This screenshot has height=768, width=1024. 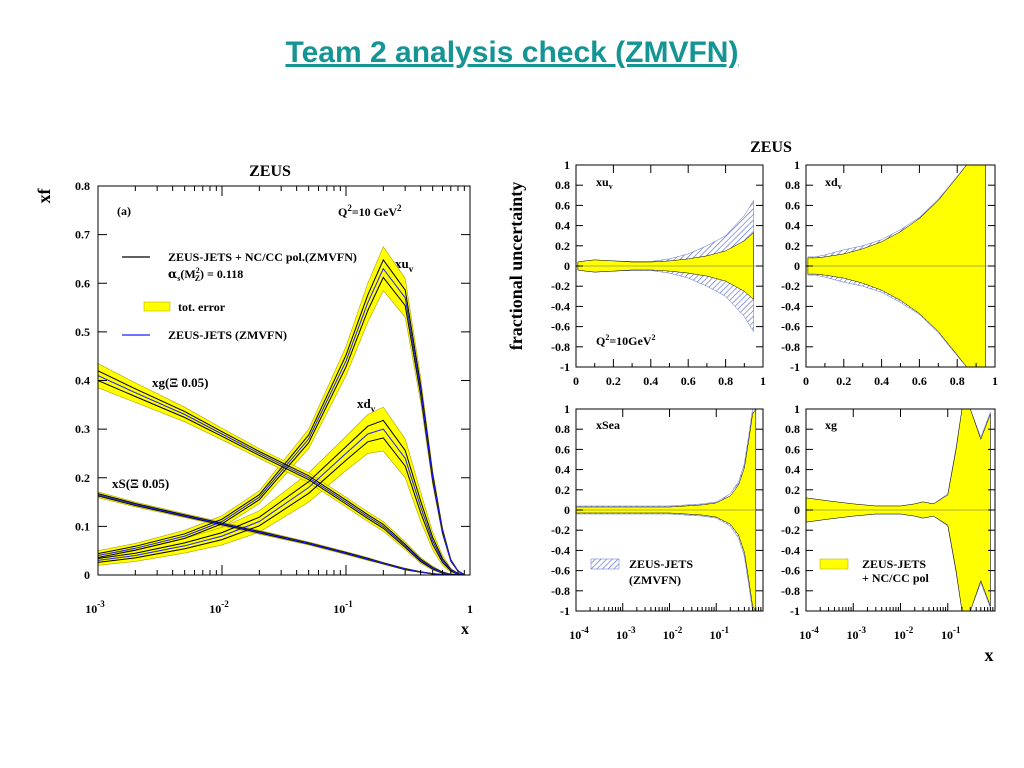 I want to click on left-ytick-label: 0, so click(x=87, y=575).